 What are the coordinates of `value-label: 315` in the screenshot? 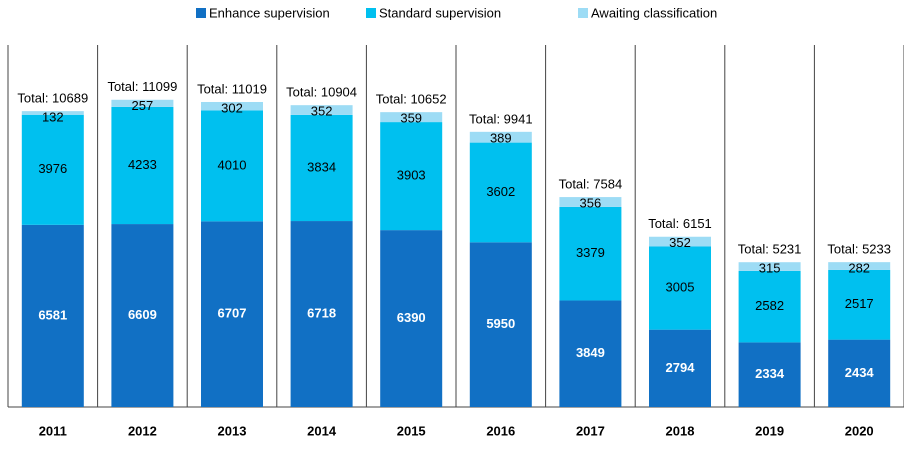 It's located at (770, 268).